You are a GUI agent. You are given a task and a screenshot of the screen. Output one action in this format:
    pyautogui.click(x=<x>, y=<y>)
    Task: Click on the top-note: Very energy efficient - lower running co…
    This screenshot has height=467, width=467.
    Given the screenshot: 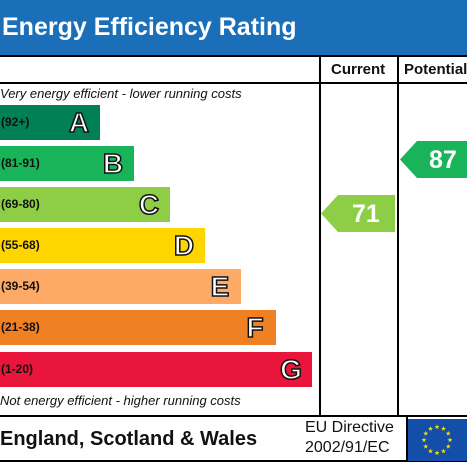 What is the action you would take?
    pyautogui.click(x=121, y=93)
    